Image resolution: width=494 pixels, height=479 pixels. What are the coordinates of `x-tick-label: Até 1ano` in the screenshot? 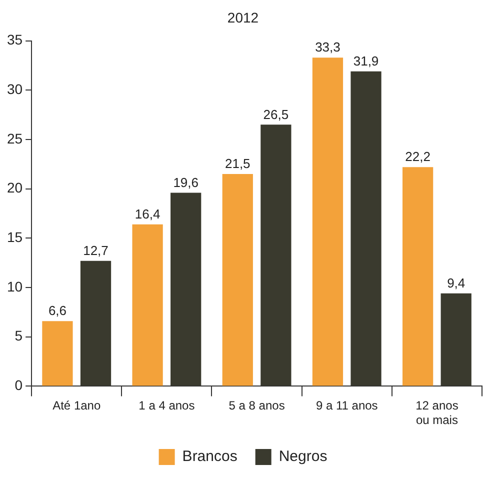 It's located at (76, 405).